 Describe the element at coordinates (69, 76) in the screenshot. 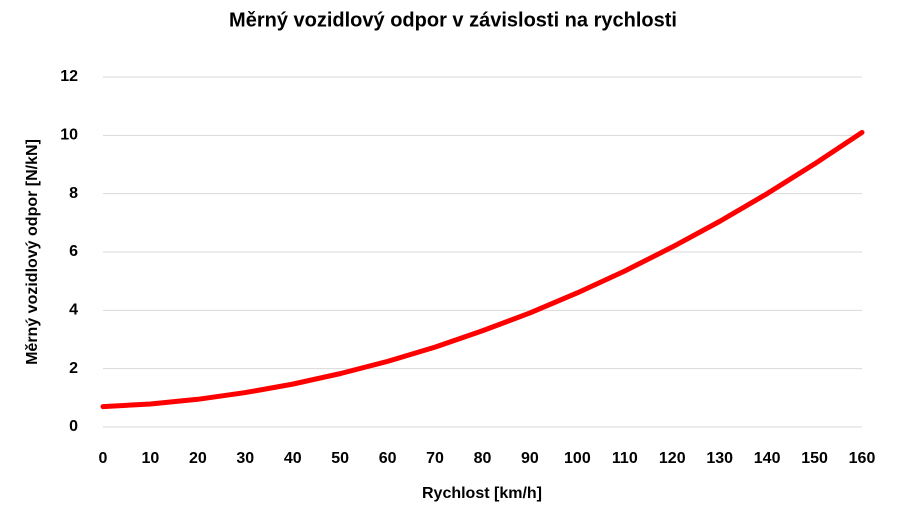

I see `y-tick-label: 12` at that location.